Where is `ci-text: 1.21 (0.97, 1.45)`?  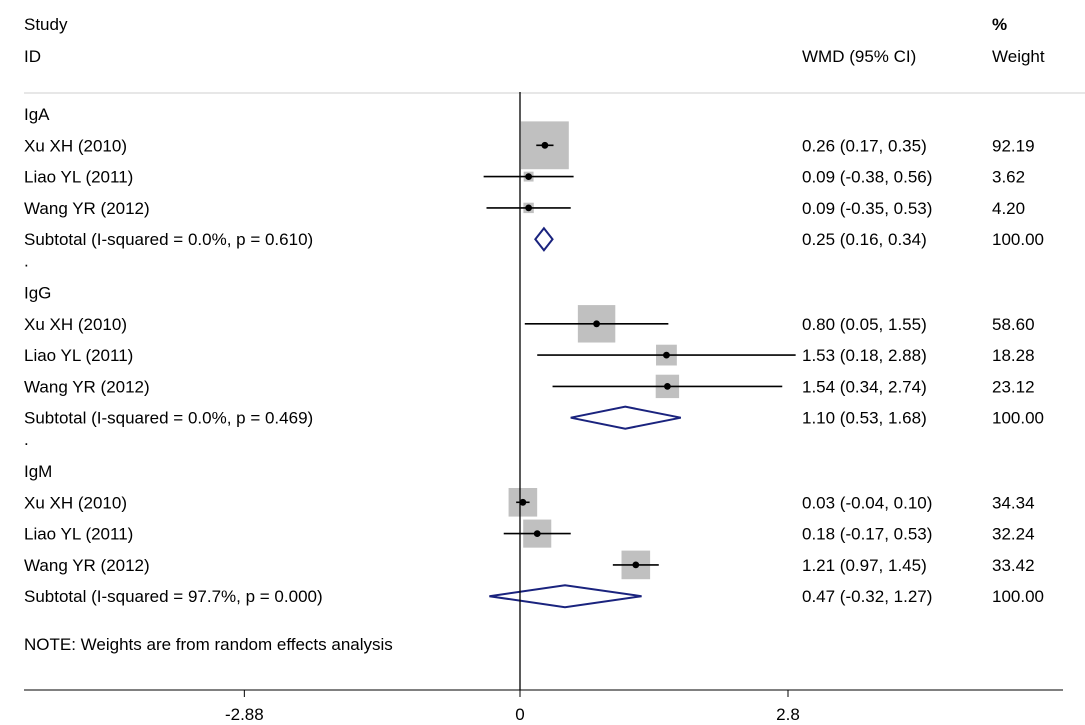
ci-text: 1.21 (0.97, 1.45) is located at coordinates (864, 565).